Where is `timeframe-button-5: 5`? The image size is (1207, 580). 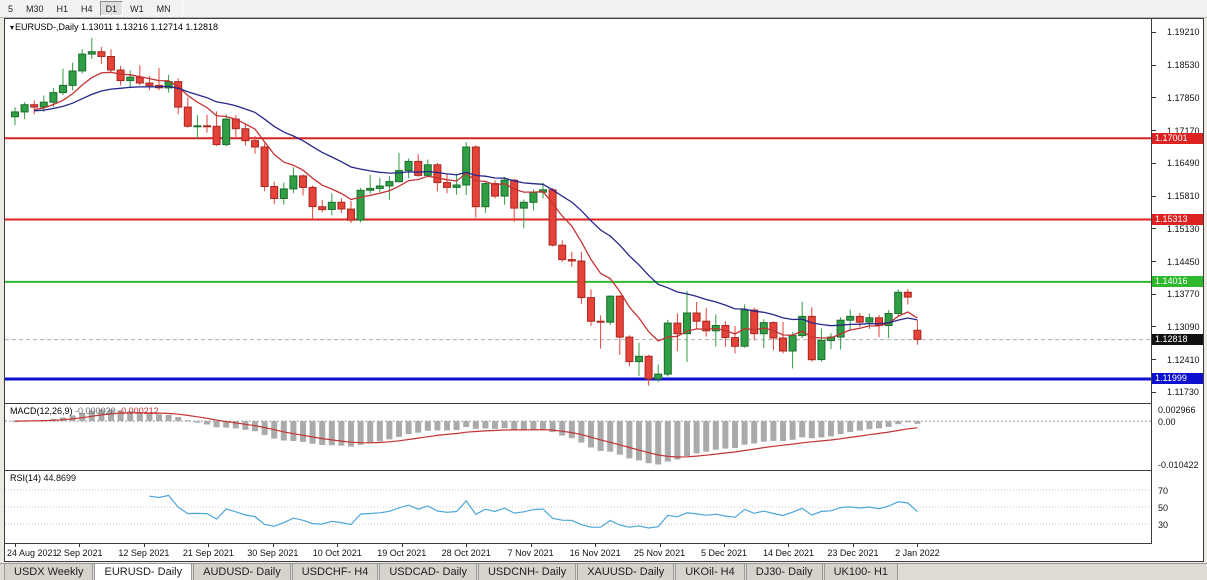 timeframe-button-5: 5 is located at coordinates (11, 9).